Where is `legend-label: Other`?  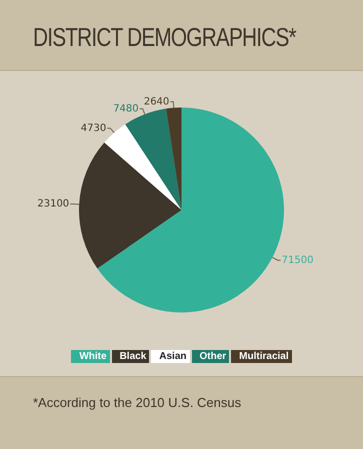 legend-label: Other is located at coordinates (215, 356).